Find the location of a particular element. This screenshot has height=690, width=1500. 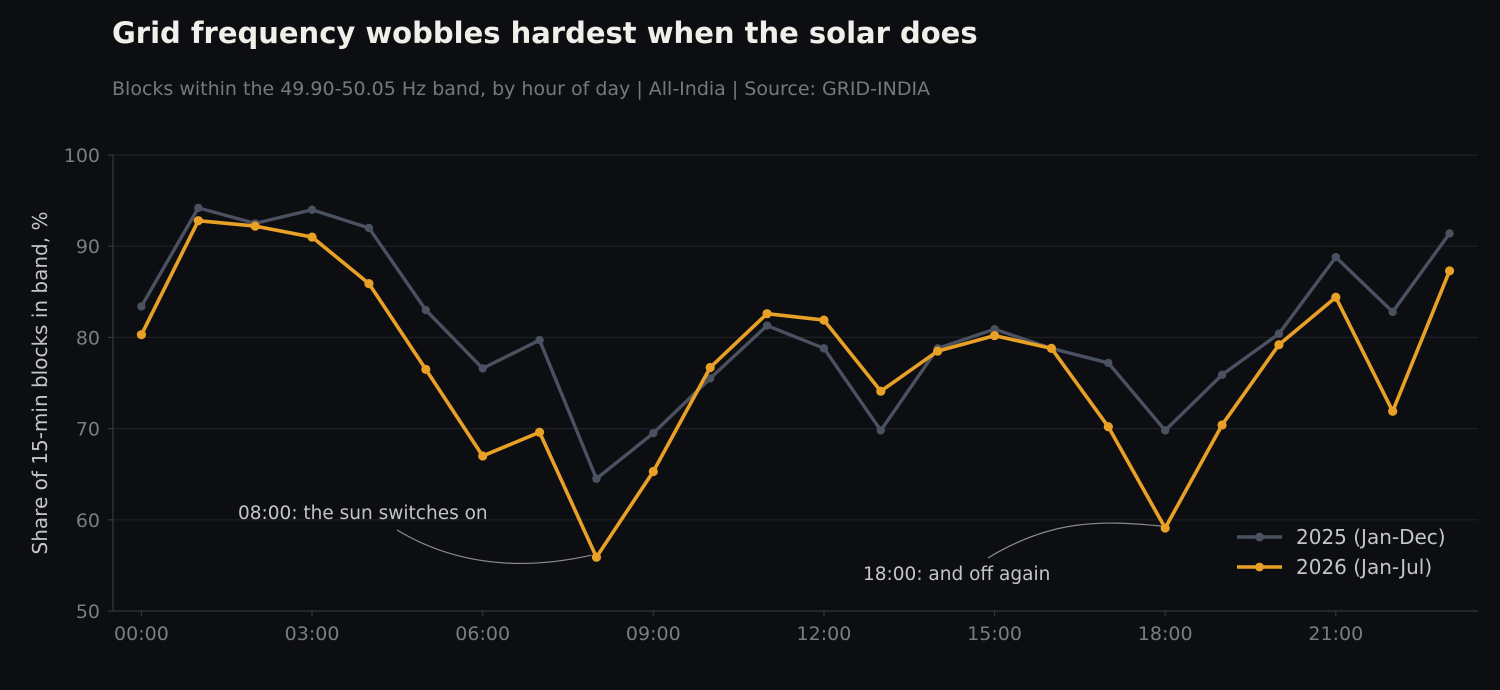

y-axis-label: Share of 15-min blocks in band, % is located at coordinates (40, 383).